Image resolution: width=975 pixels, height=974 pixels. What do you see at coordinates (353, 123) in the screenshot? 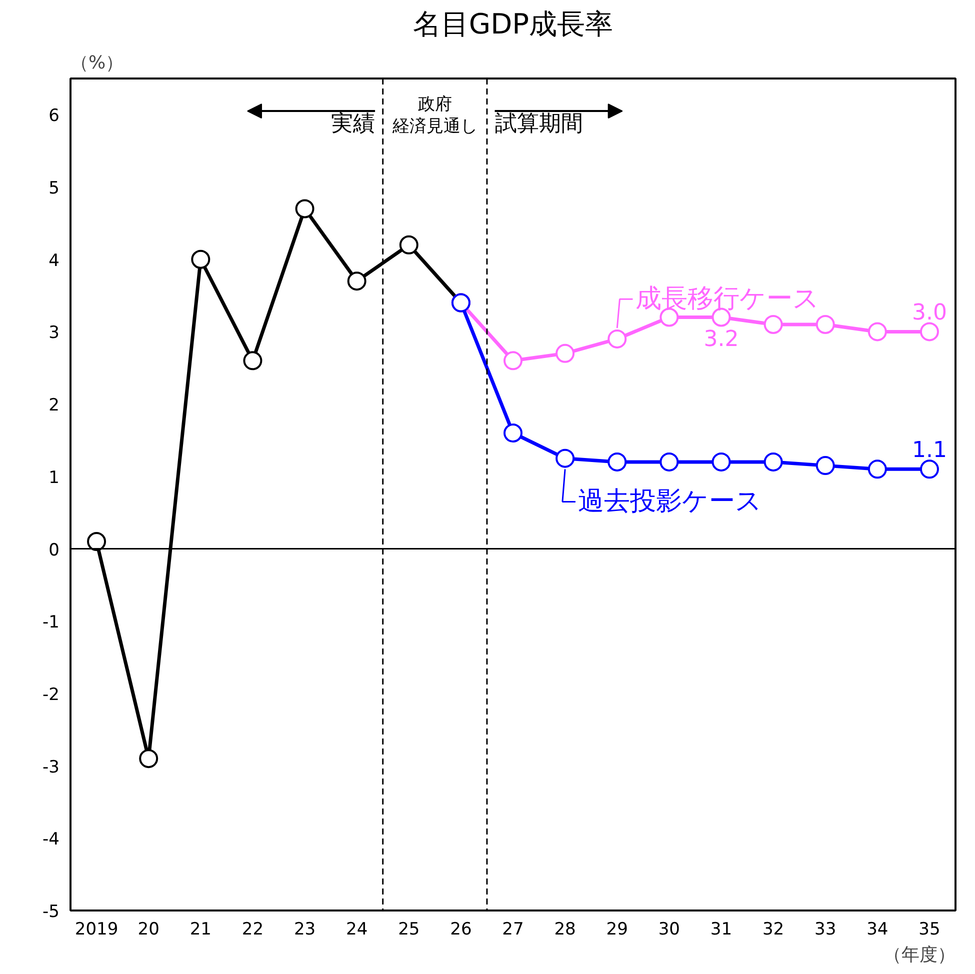
I see `annotation: 実績` at bounding box center [353, 123].